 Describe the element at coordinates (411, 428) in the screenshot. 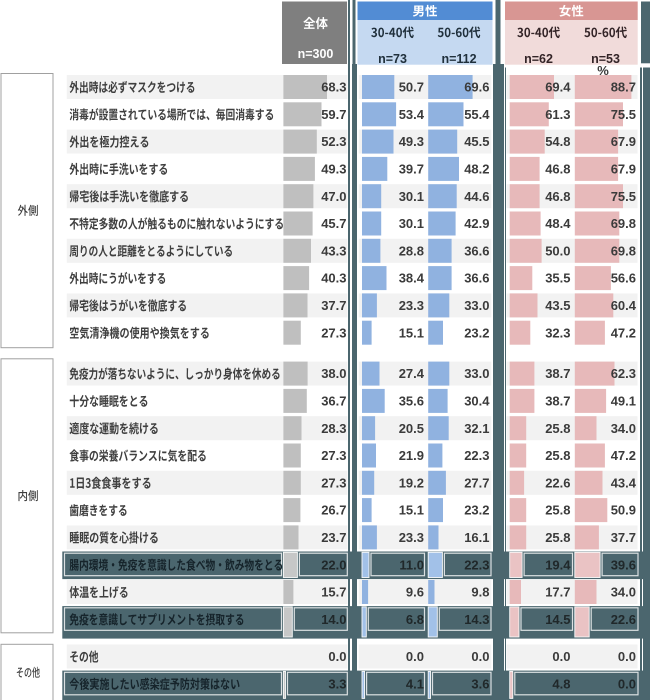

I see `svg-text: 20.5` at that location.